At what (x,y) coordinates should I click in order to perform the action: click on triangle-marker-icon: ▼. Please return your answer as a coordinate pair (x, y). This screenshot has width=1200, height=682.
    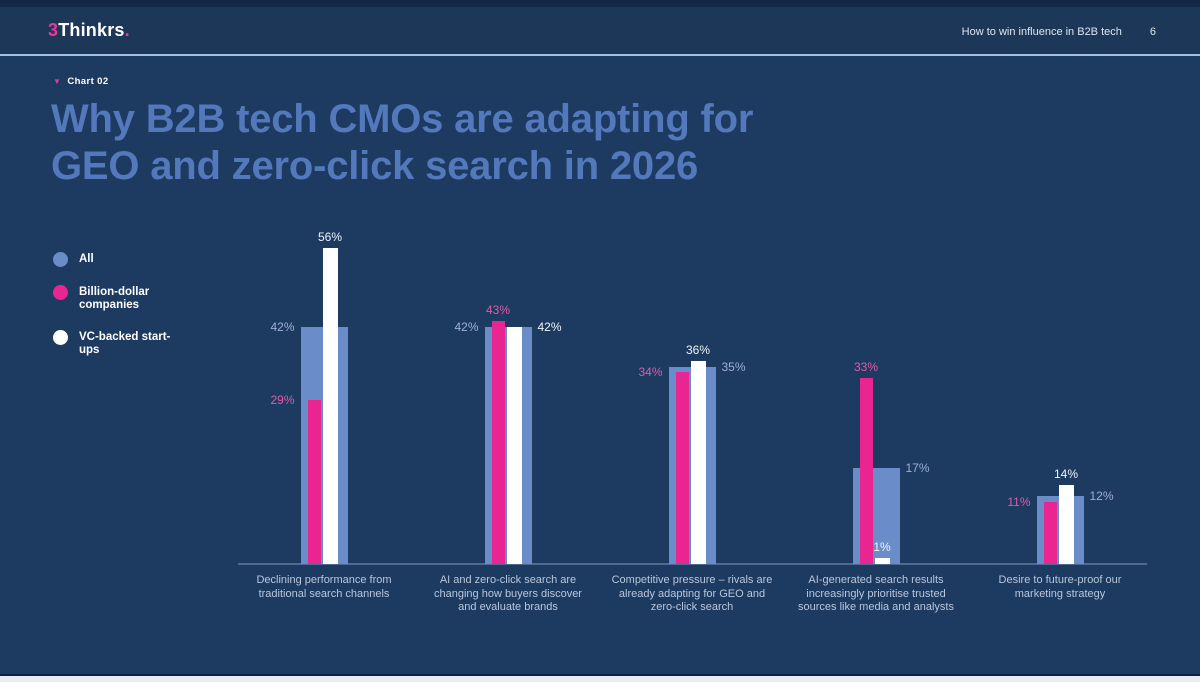
    Looking at the image, I should click on (57, 81).